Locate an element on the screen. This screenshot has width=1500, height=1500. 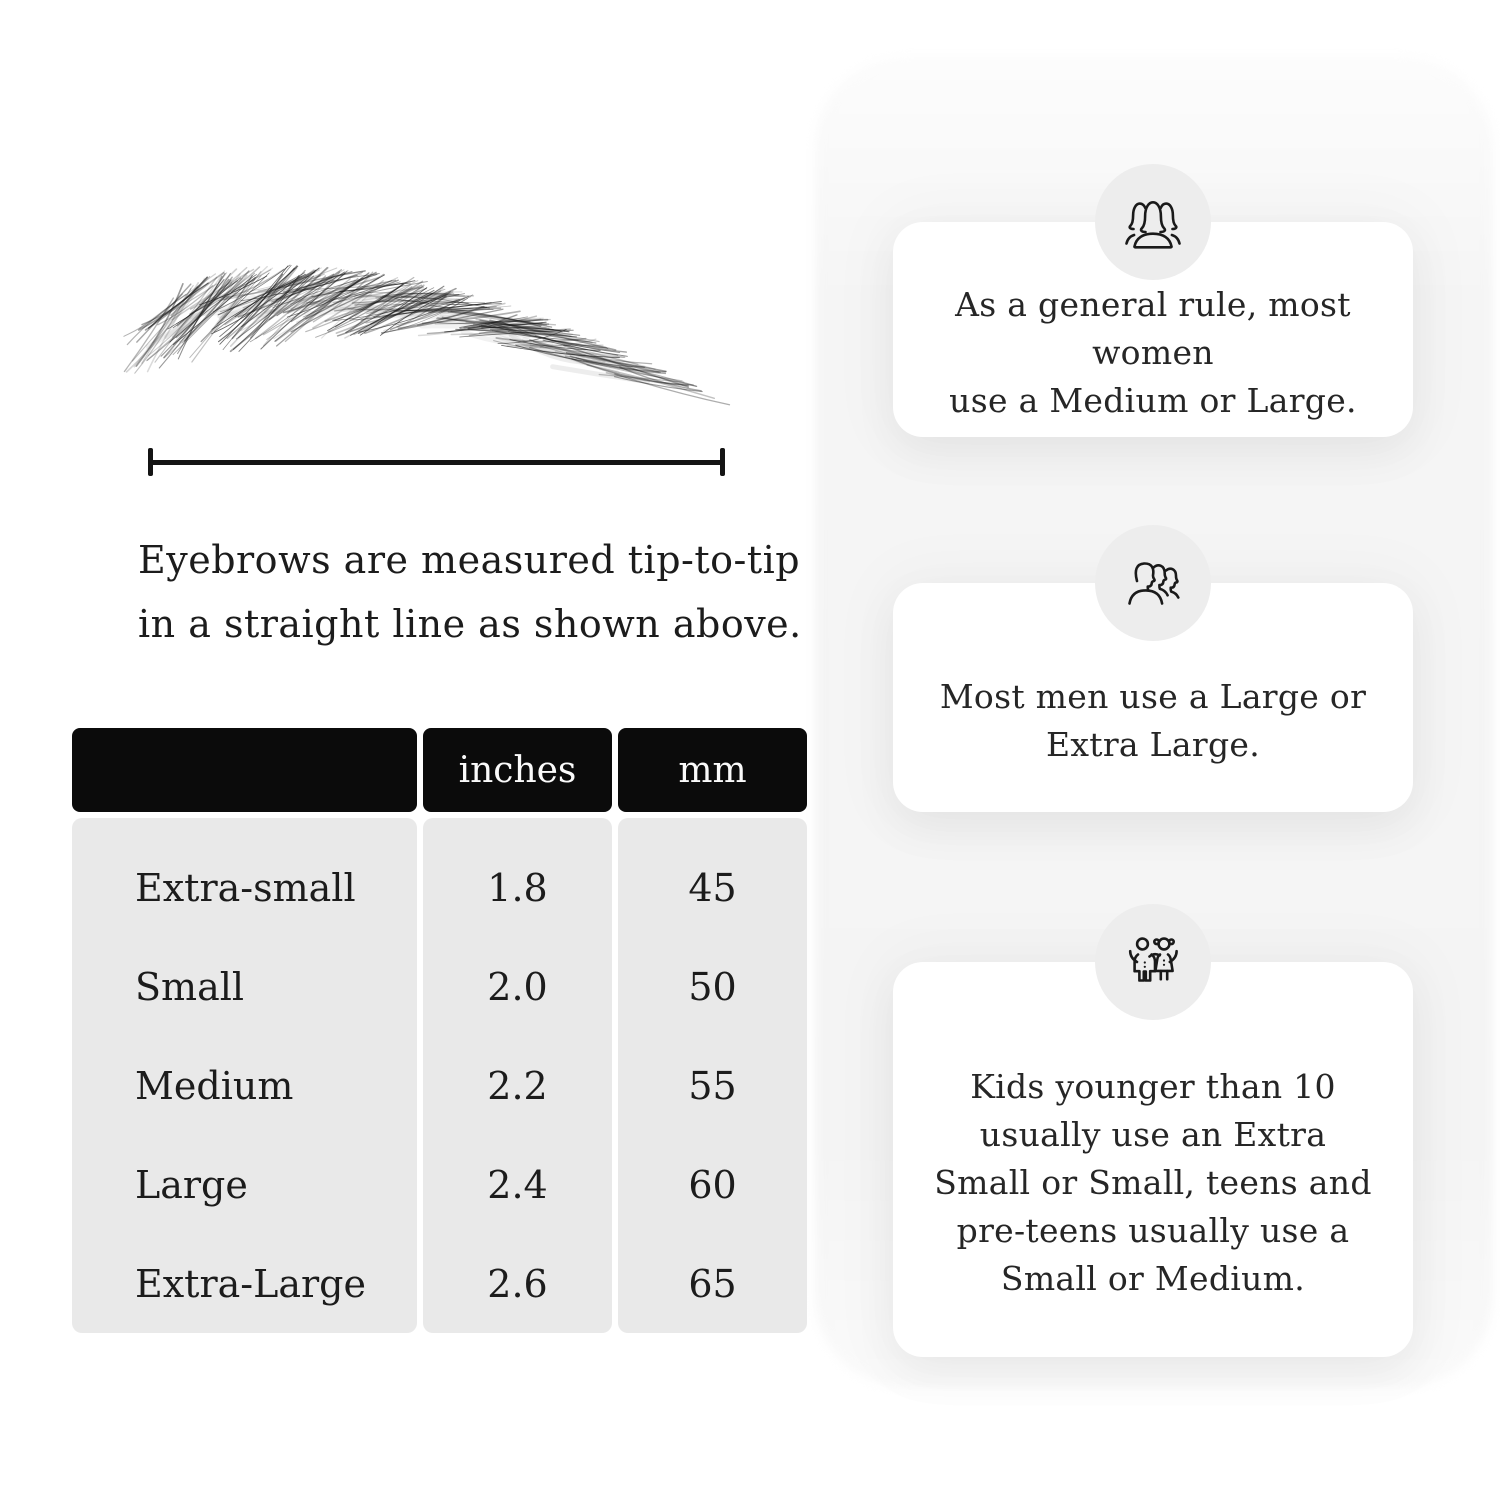
mm-cell: 55 is located at coordinates (712, 1085).